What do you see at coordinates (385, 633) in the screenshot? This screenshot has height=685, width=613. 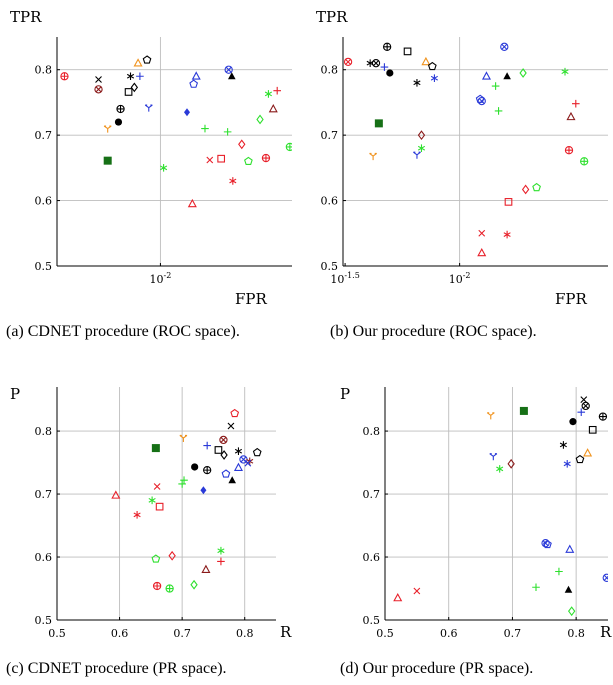 I see `x-tick-label: 0.5` at bounding box center [385, 633].